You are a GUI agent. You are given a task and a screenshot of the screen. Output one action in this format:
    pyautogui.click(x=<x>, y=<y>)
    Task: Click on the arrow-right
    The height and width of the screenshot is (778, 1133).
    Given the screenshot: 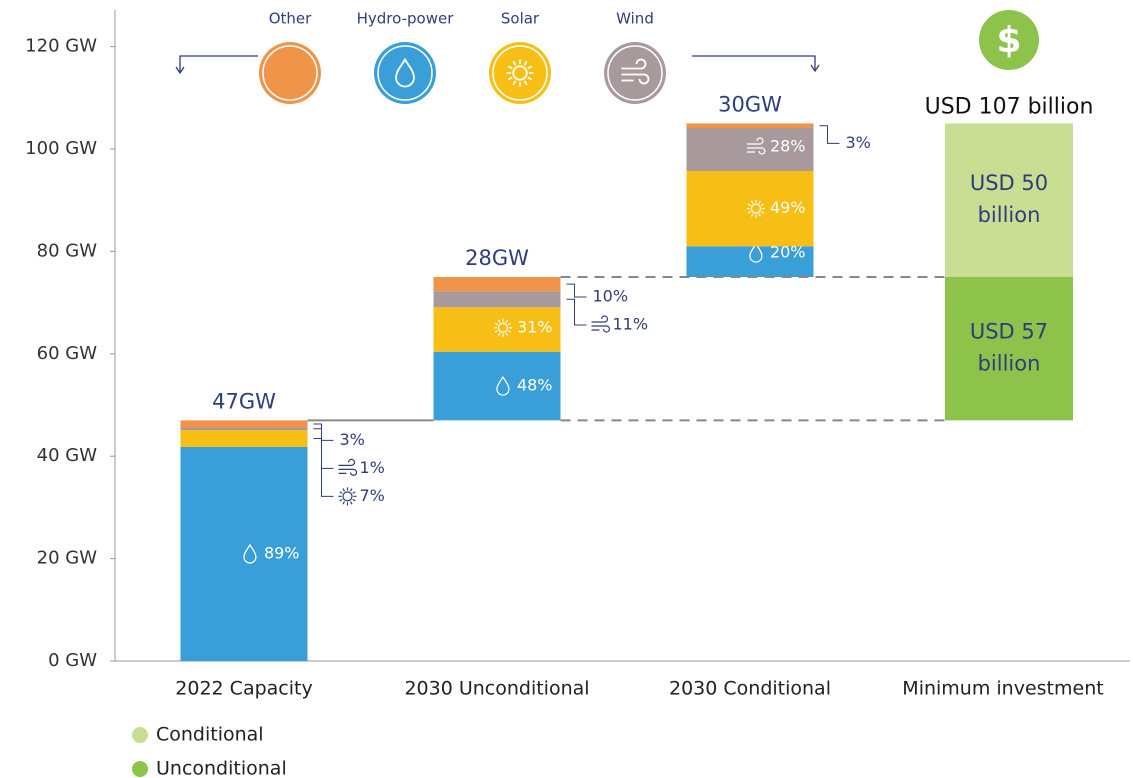 What is the action you would take?
    pyautogui.click(x=754, y=62)
    